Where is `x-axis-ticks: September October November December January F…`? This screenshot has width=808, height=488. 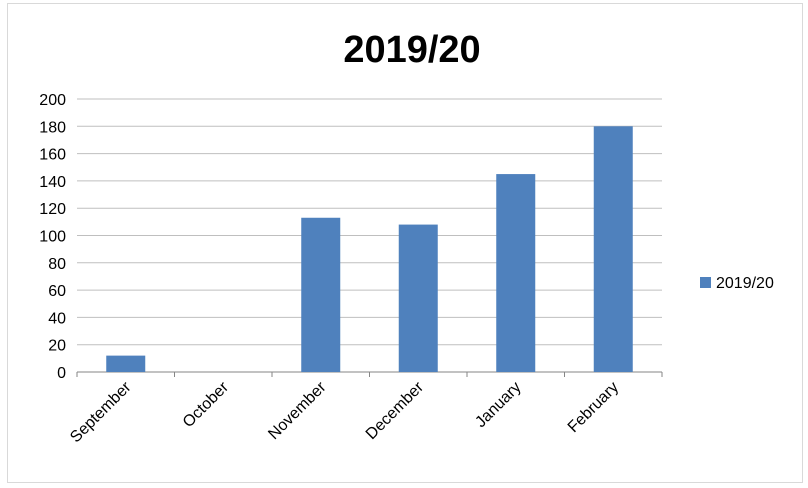
x-axis-ticks: September October November December January F… is located at coordinates (344, 412).